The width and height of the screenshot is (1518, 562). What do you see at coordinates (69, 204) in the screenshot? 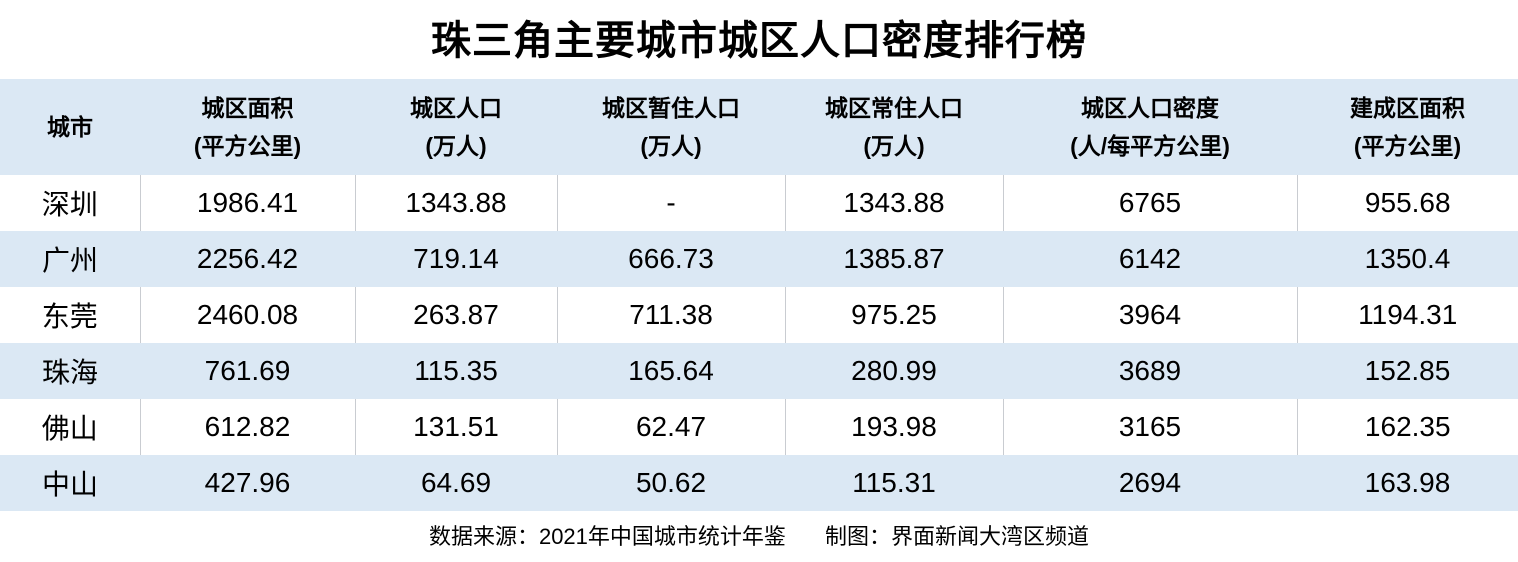
I see `city-cell: 深圳` at bounding box center [69, 204].